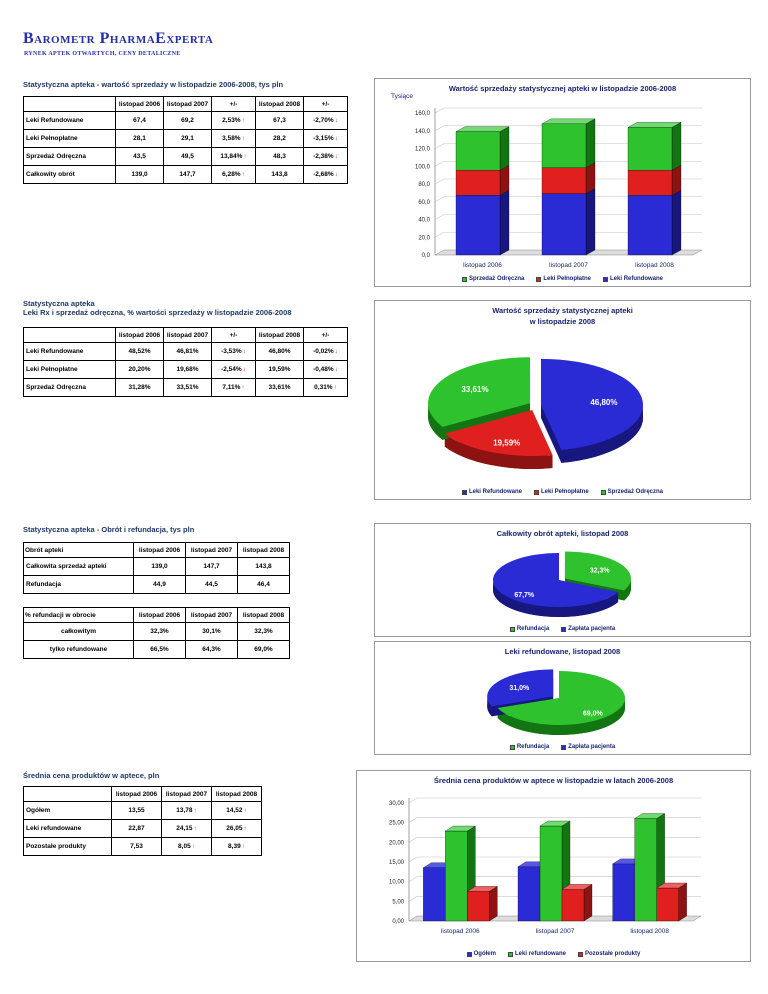 Image resolution: width=768 pixels, height=994 pixels. I want to click on column-header: listopad 2007, so click(211, 615).